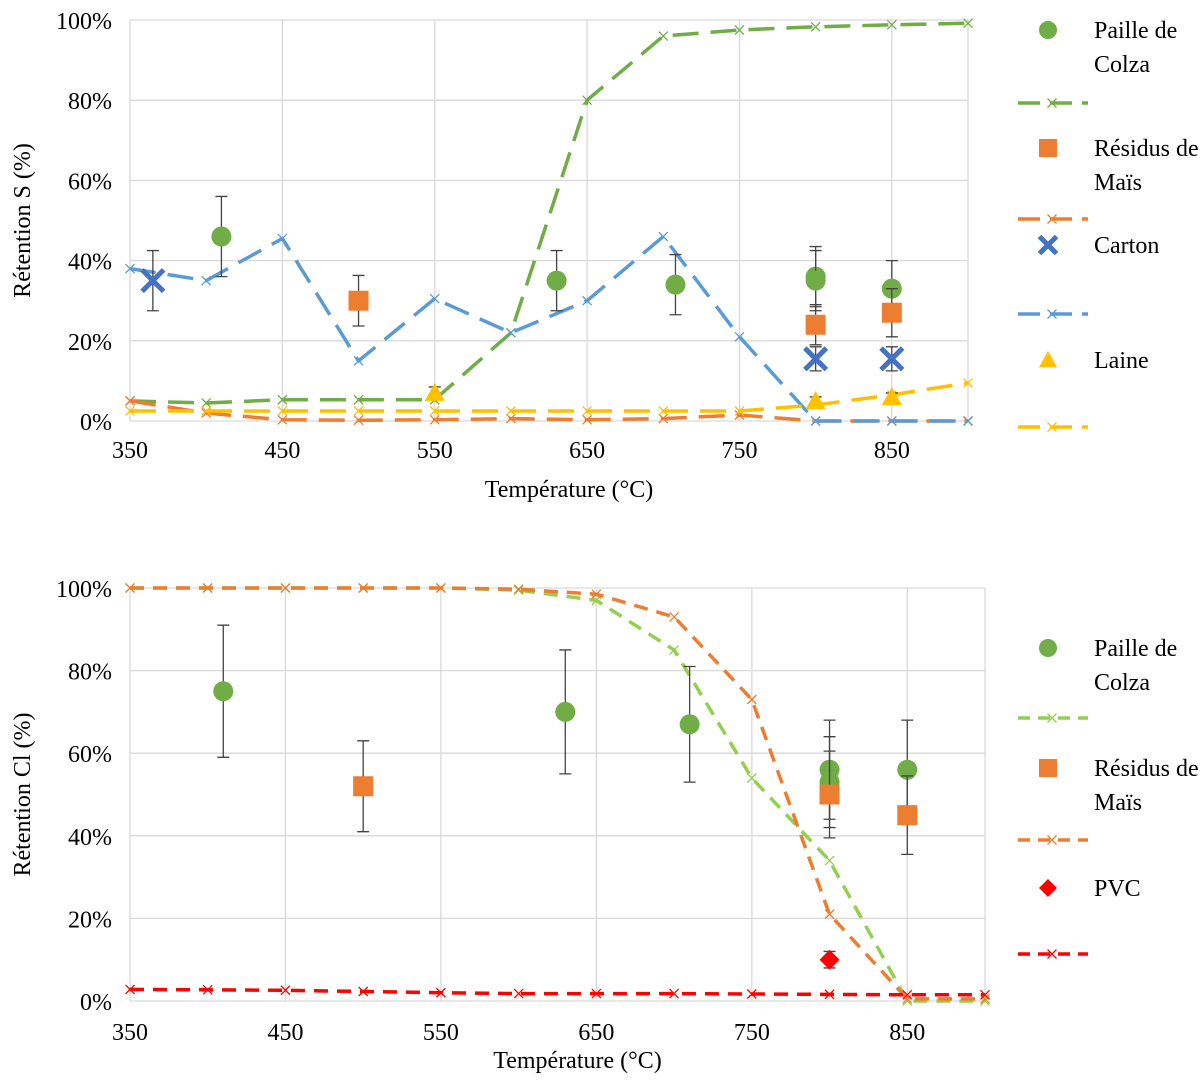 This screenshot has height=1086, width=1204. I want to click on x-tick-label: 850, so click(907, 1033).